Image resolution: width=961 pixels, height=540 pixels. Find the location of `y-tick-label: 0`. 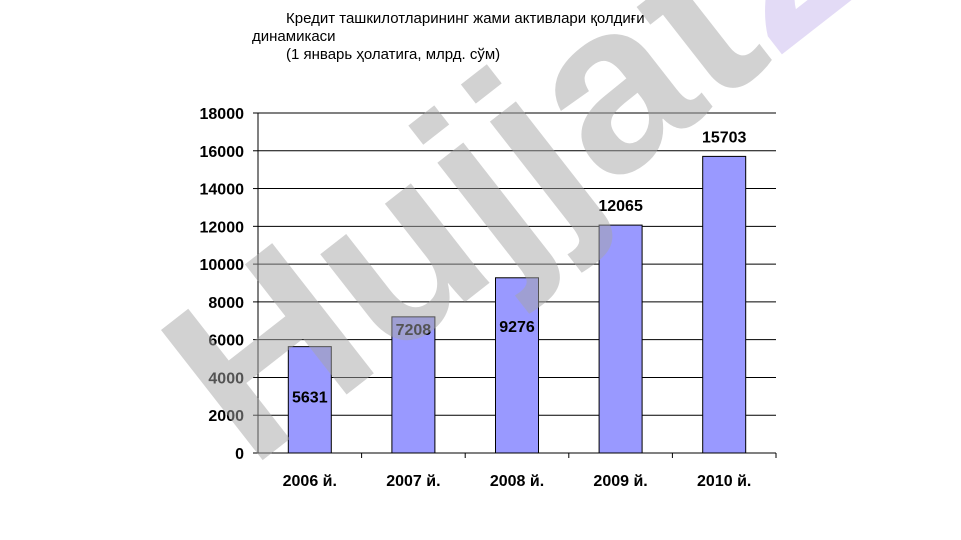

y-tick-label: 0 is located at coordinates (239, 454).